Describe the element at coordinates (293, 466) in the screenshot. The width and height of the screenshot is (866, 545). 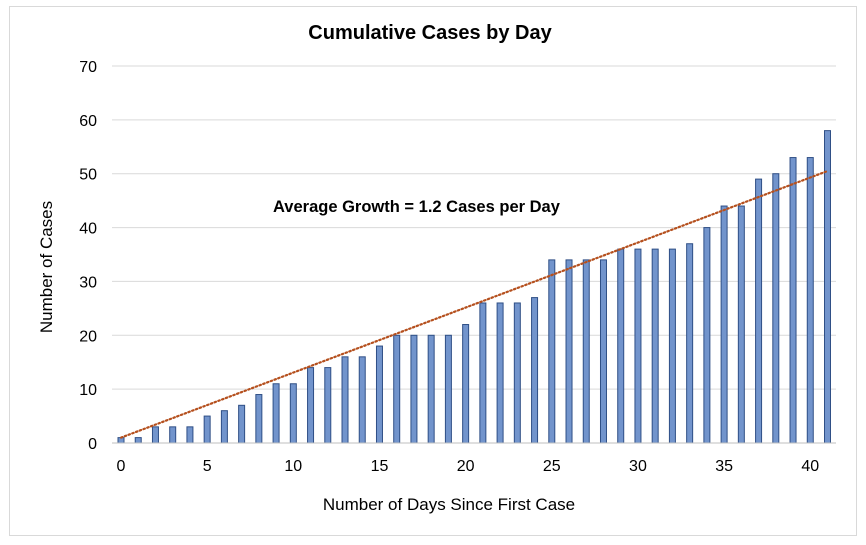
I see `x-tick-label: 10` at that location.